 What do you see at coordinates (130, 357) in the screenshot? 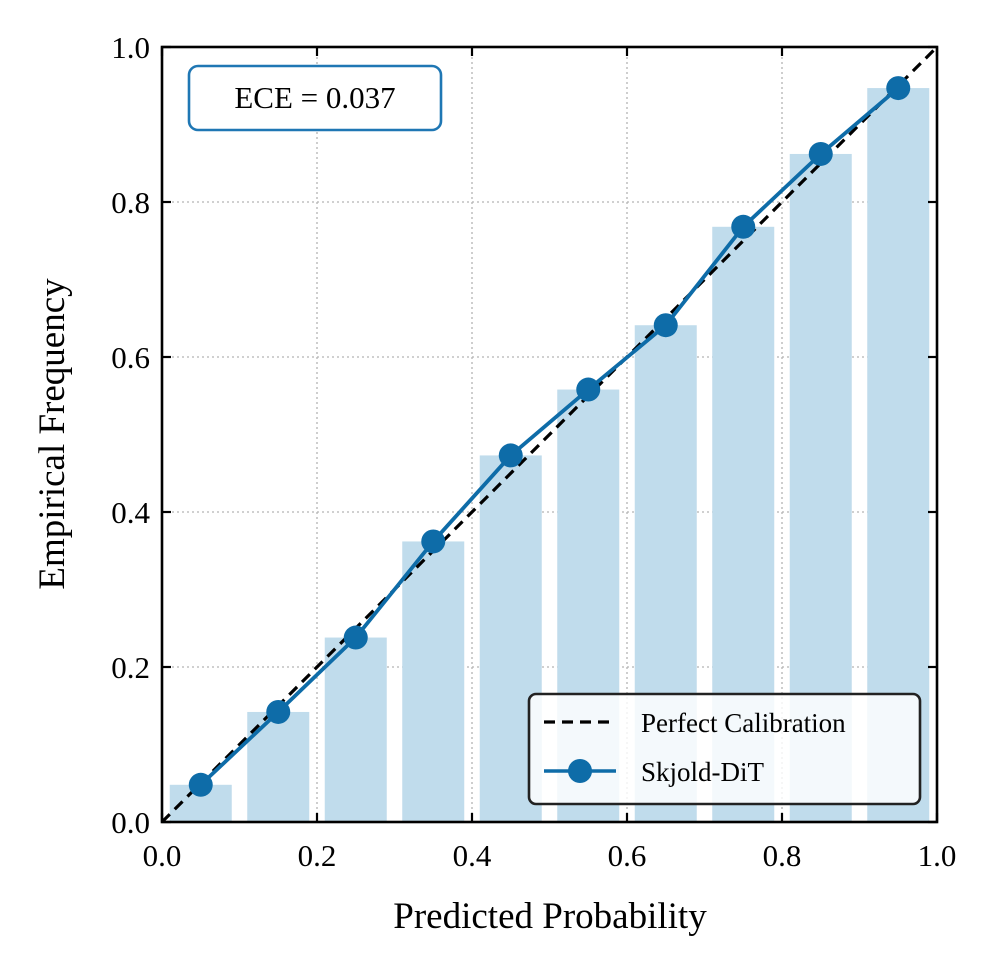
I see `y-tick-label: 0.6` at bounding box center [130, 357].